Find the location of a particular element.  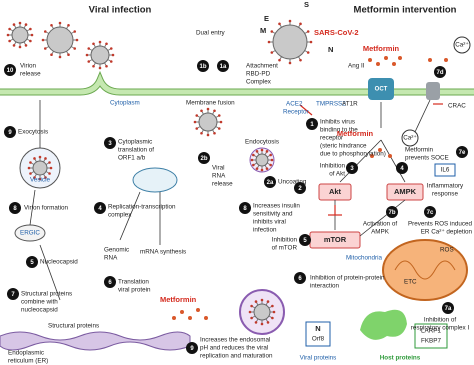

step-number: 2b is located at coordinates (203, 159).